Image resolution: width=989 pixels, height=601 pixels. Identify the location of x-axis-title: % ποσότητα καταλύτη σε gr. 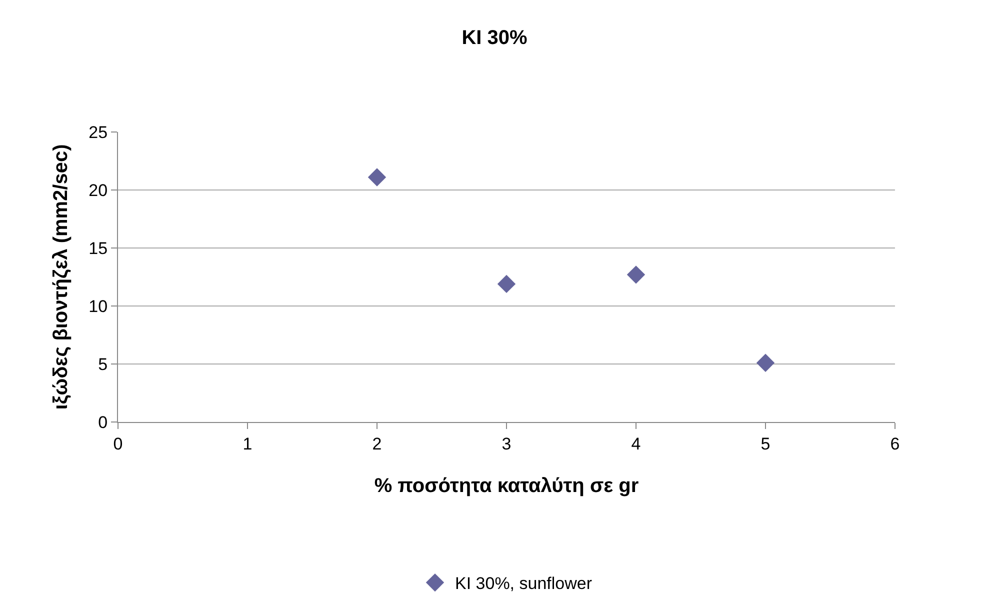
(506, 485).